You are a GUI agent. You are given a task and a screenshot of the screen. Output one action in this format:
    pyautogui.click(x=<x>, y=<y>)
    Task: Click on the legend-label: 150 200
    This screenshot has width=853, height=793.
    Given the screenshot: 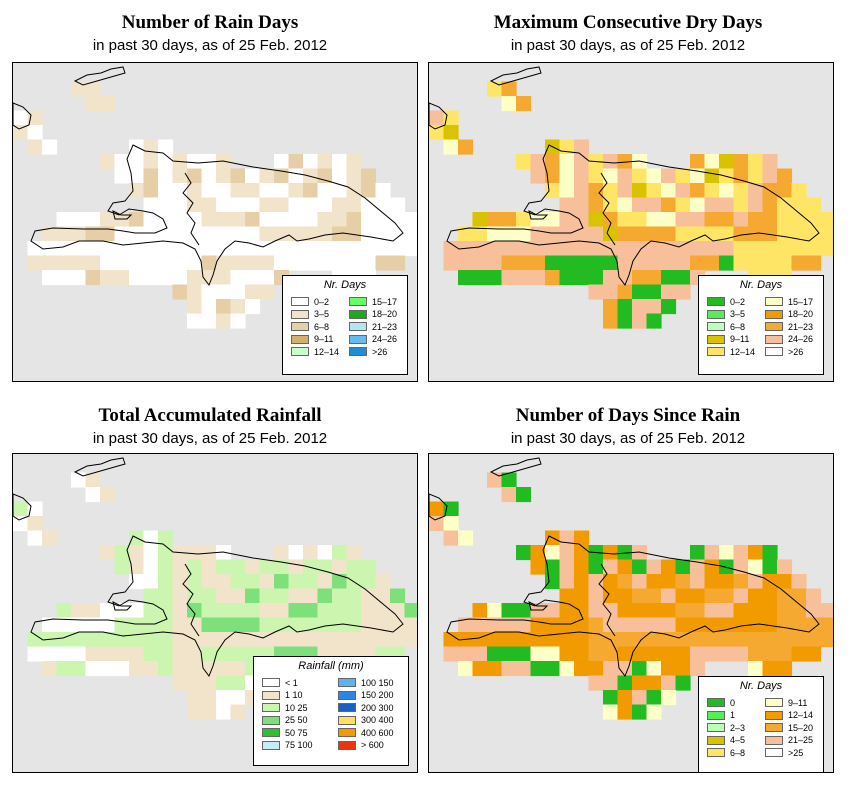 What is the action you would take?
    pyautogui.click(x=377, y=695)
    